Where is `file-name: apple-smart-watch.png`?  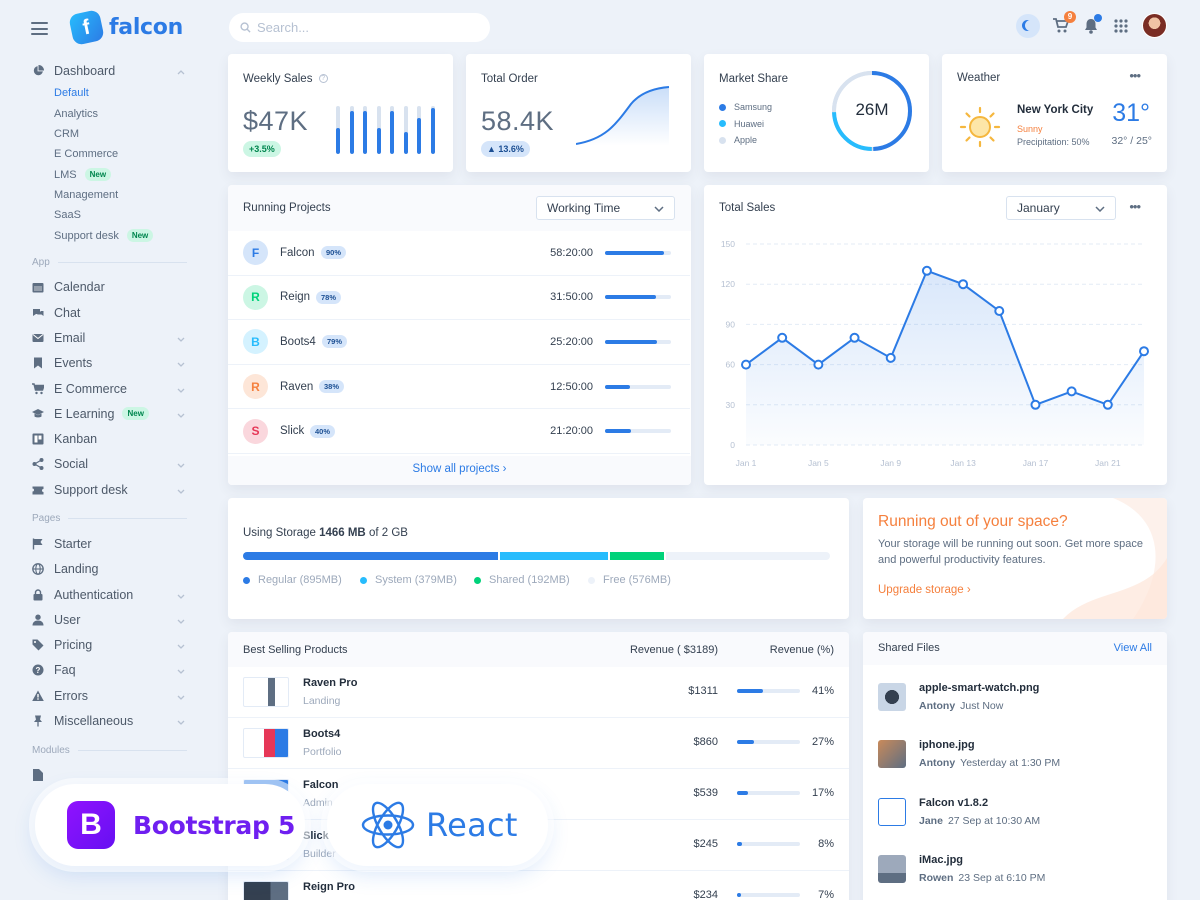
file-name: apple-smart-watch.png is located at coordinates (979, 688).